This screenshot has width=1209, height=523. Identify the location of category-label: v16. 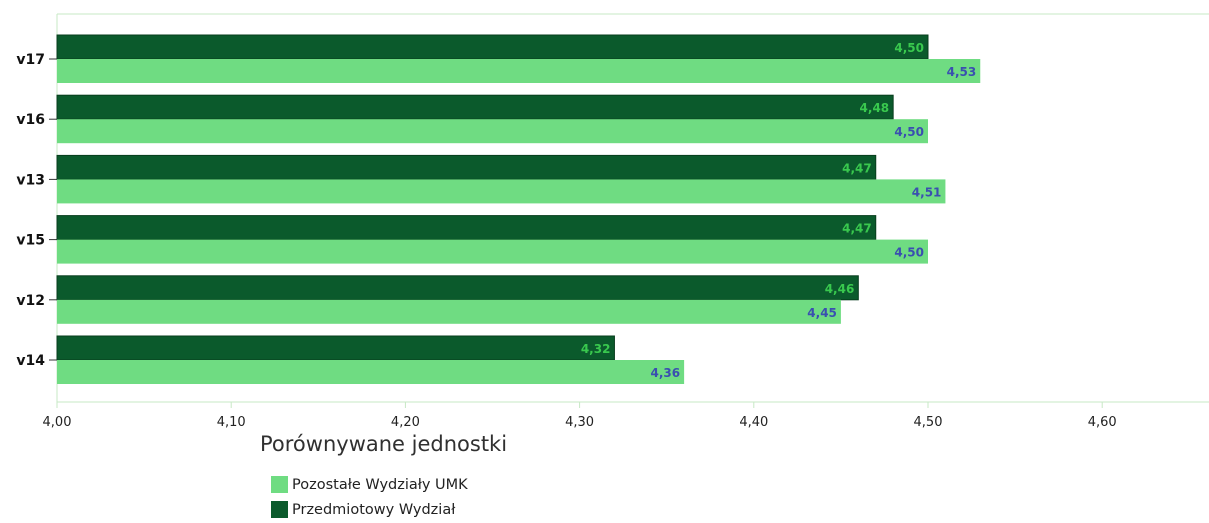
(30, 120).